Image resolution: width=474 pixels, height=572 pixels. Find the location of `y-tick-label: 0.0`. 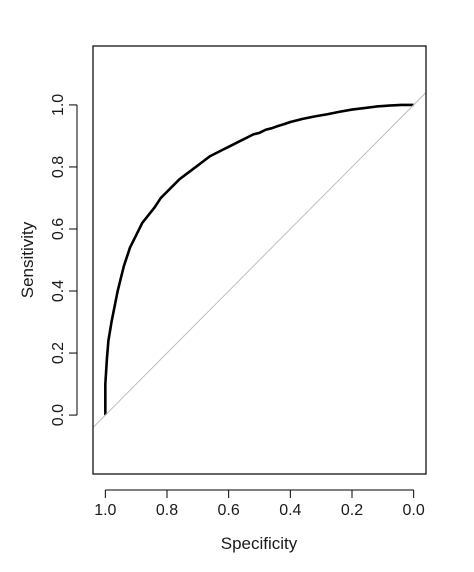

y-tick-label: 0.0 is located at coordinates (58, 415).